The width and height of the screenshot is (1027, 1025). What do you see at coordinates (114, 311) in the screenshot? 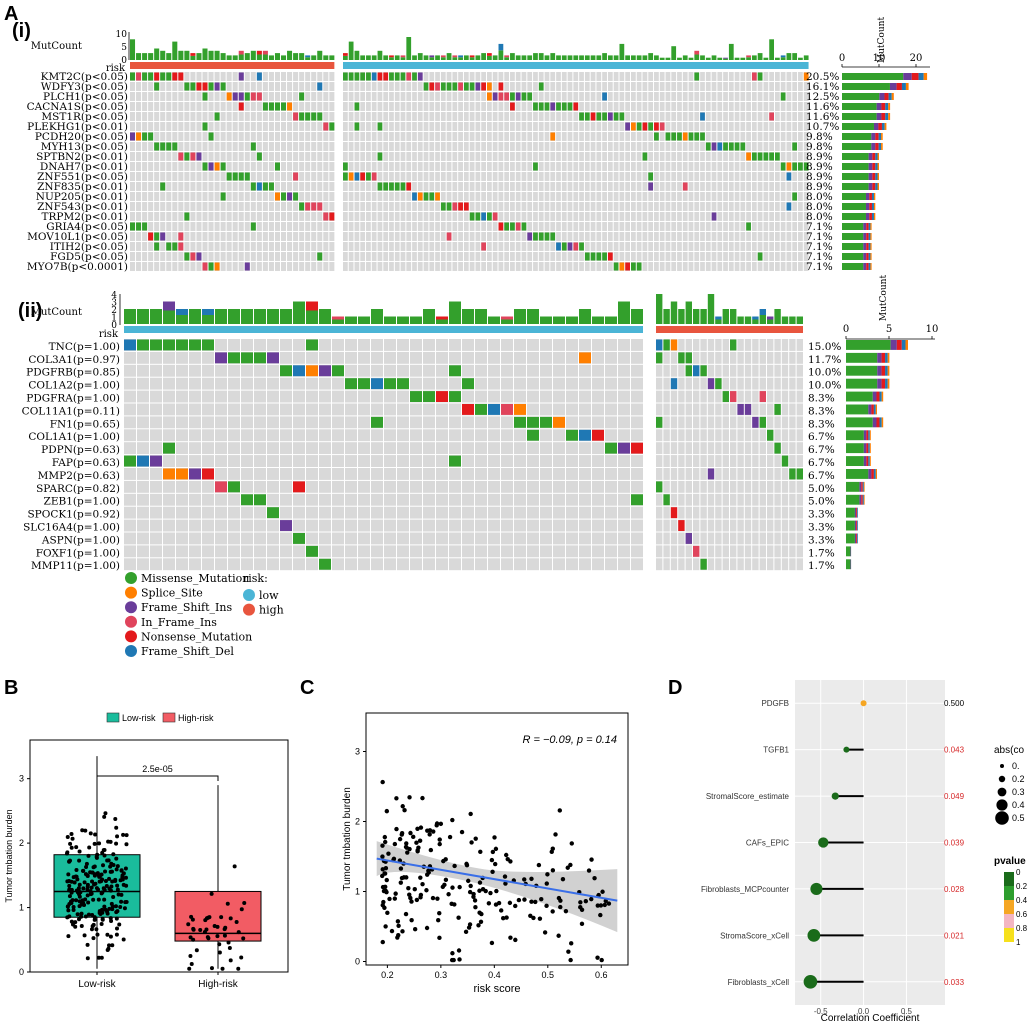
I see `top-tick-label: 2` at bounding box center [114, 311].